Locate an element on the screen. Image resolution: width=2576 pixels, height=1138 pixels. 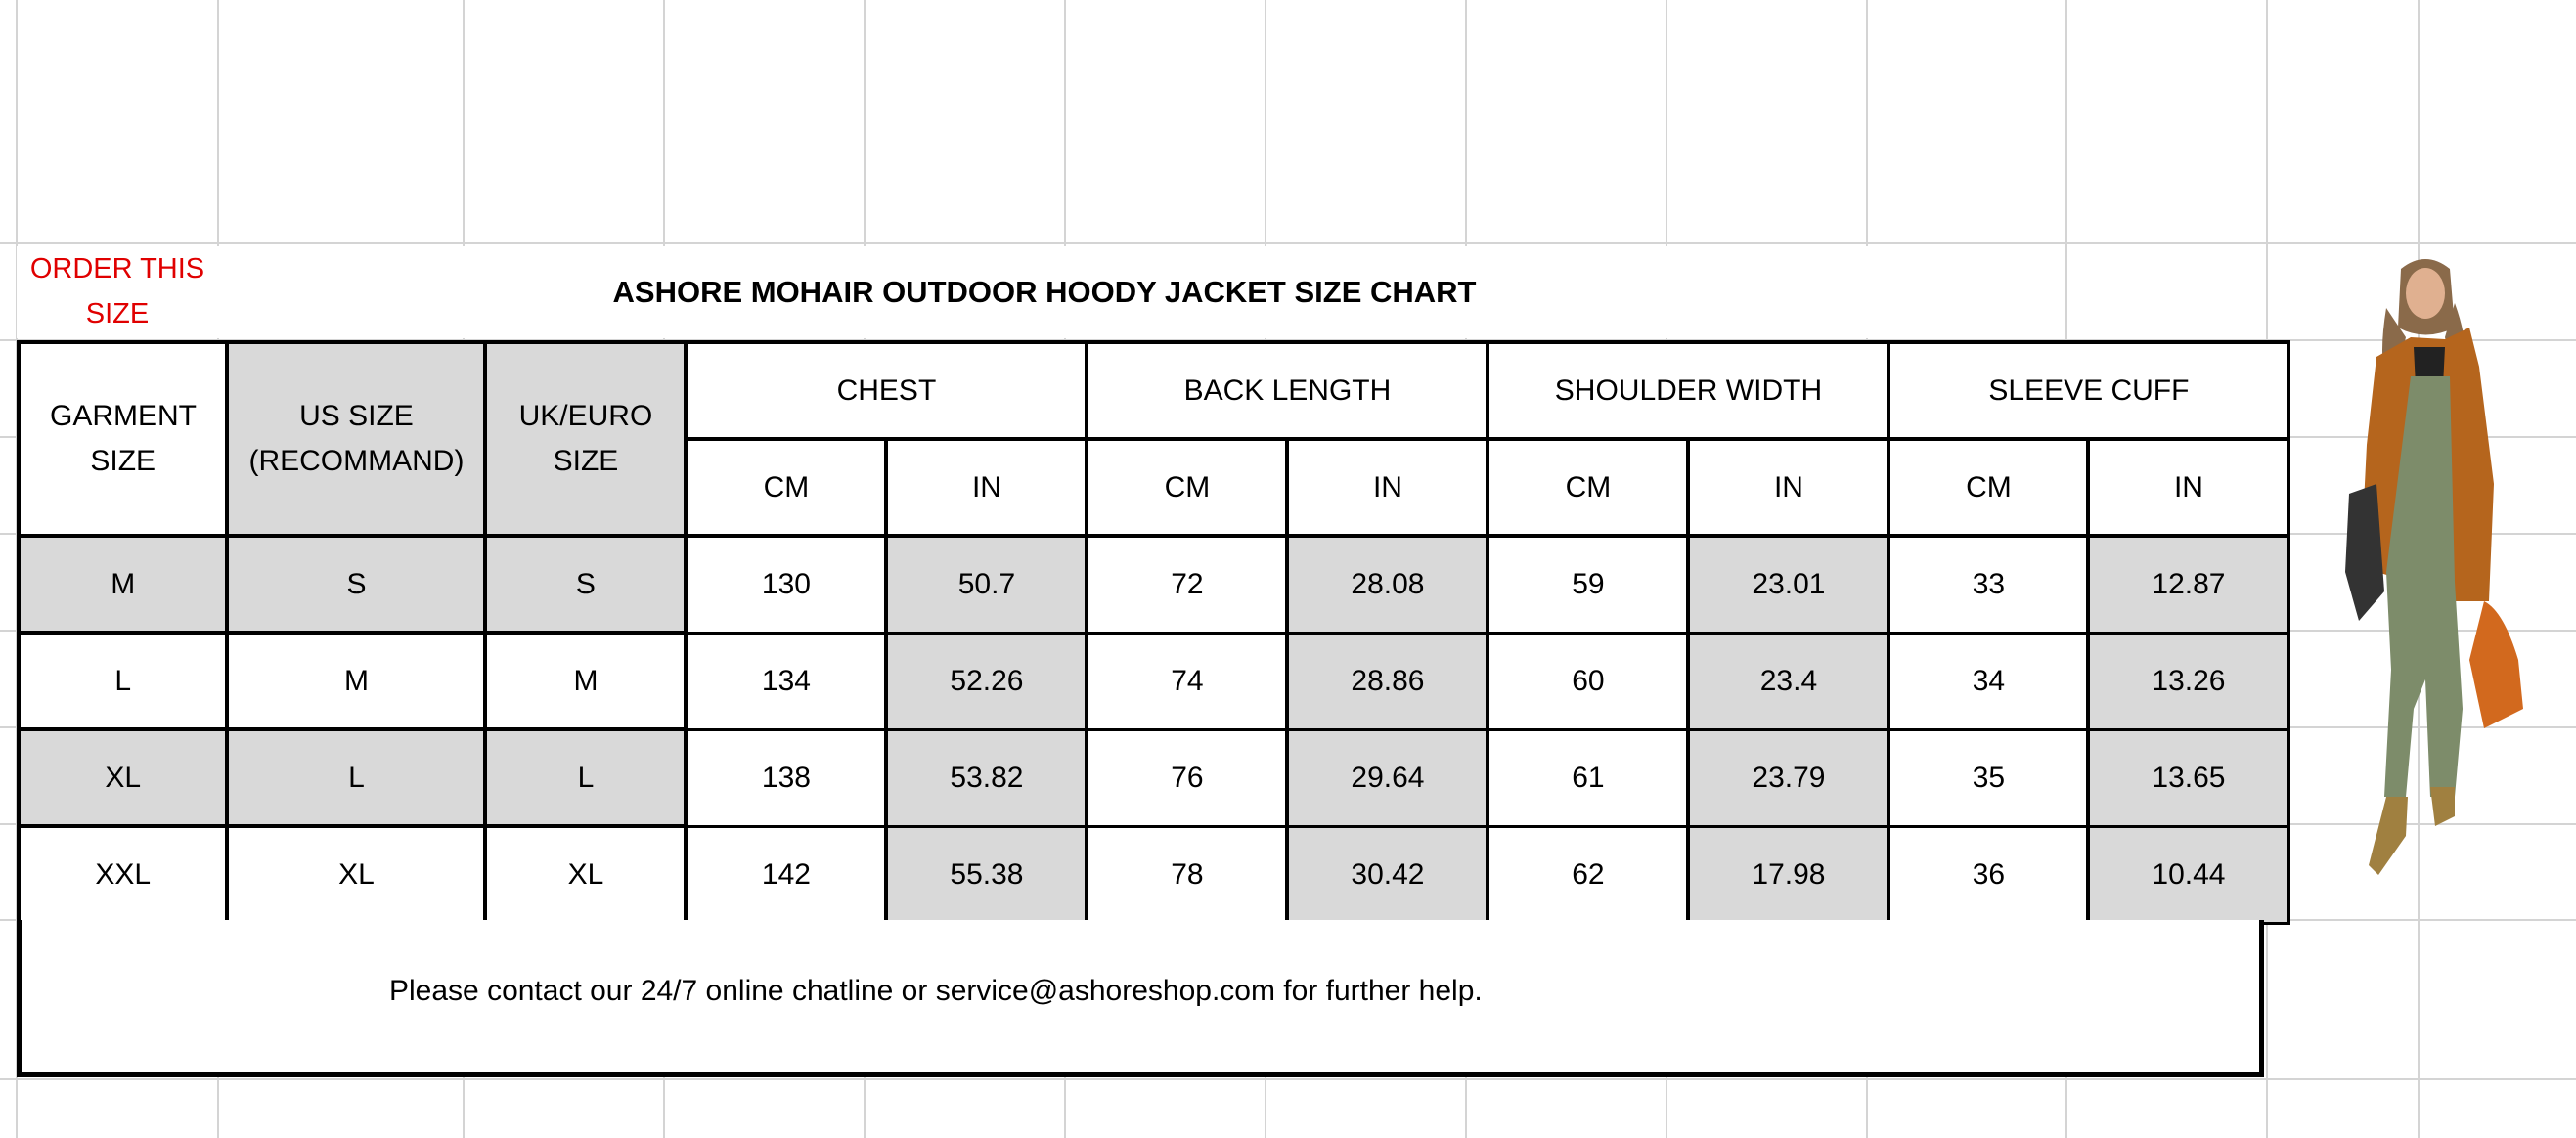
cell-shoulder-width-cm: 62 is located at coordinates (1588, 874).